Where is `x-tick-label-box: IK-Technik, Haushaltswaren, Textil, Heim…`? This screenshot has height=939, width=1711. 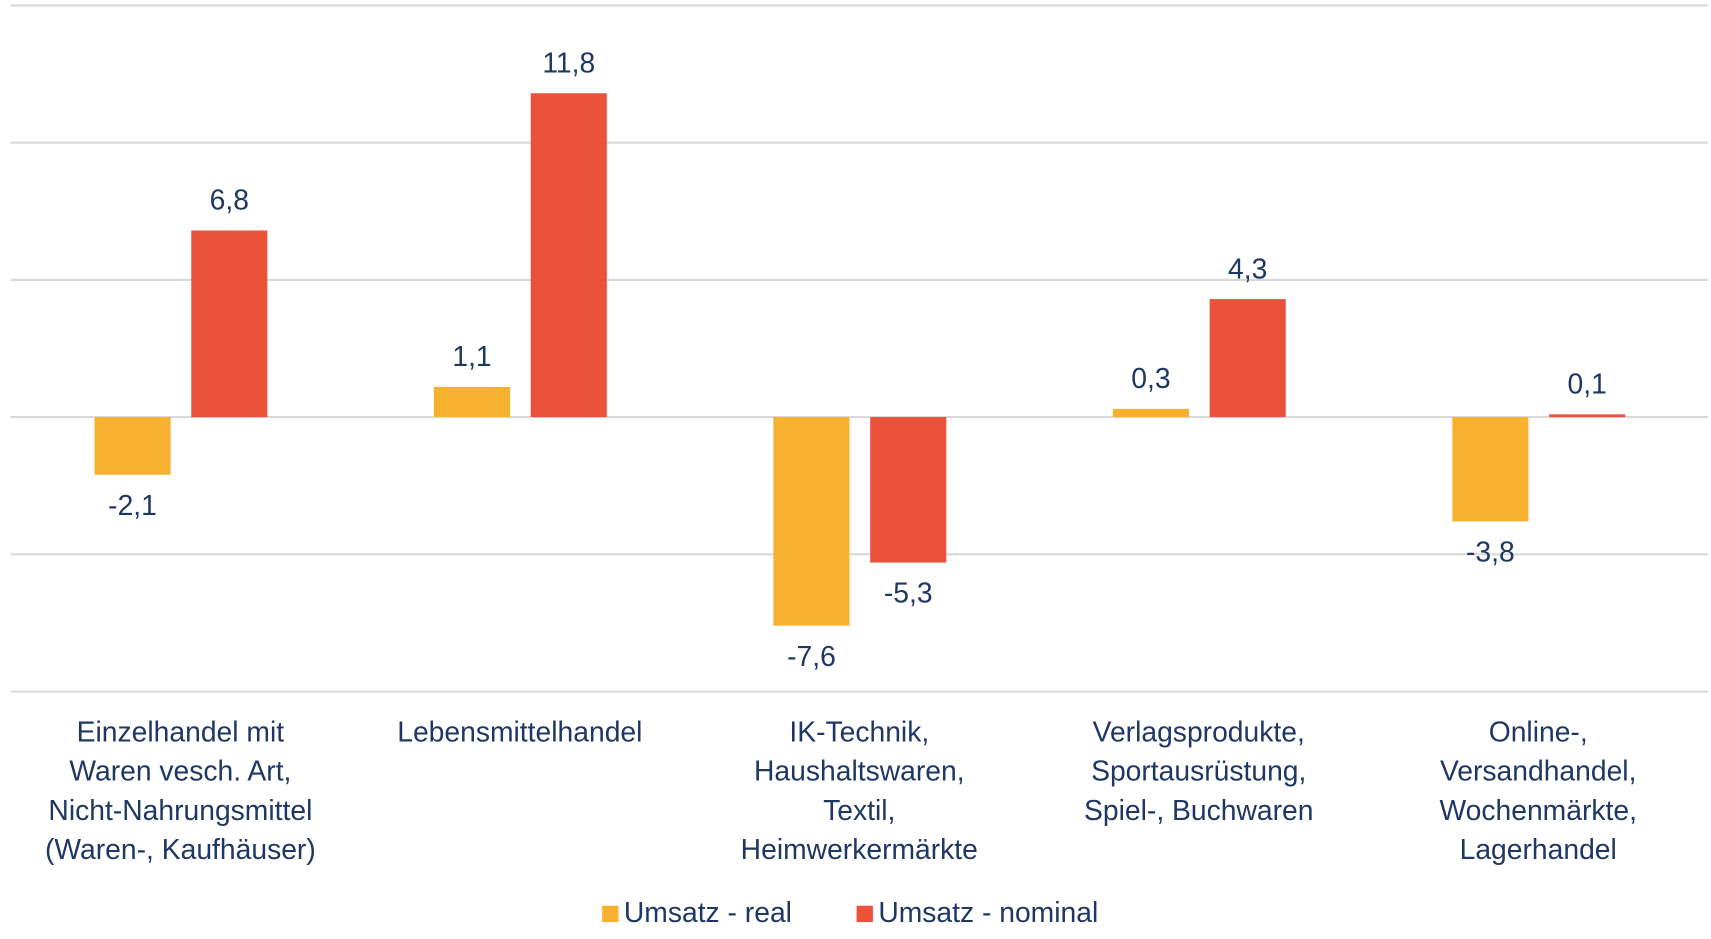
x-tick-label-box: IK-Technik, Haushaltswaren, Textil, Heim… is located at coordinates (859, 790).